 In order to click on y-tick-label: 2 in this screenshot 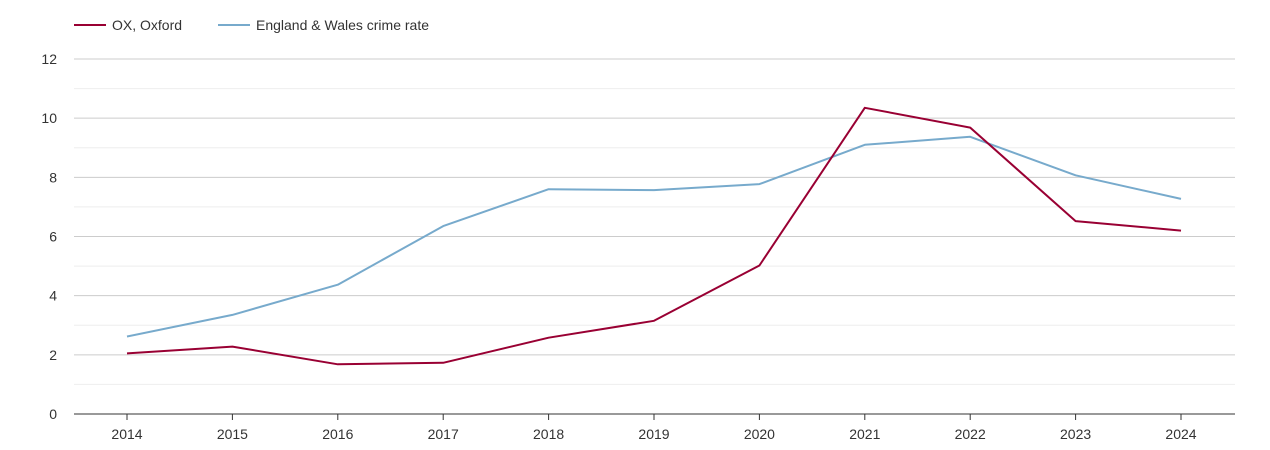, I will do `click(53, 355)`.